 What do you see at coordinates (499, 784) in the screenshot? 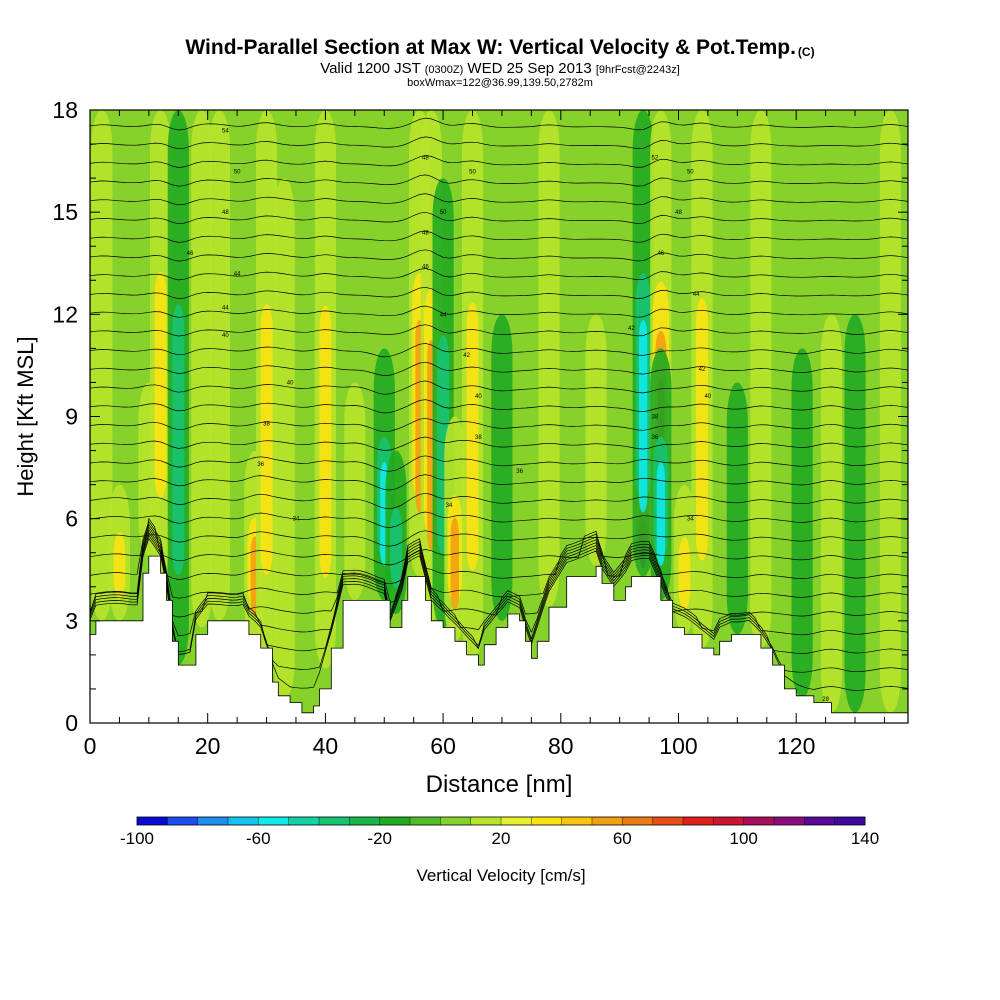
I see `x-axis-label: Distance [nm]` at bounding box center [499, 784].